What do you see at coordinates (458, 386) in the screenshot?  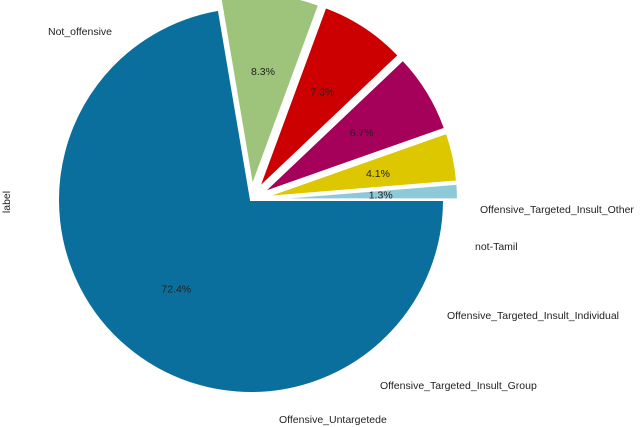 I see `pie-category-label: Offensive_Targeted_Insult_Group` at bounding box center [458, 386].